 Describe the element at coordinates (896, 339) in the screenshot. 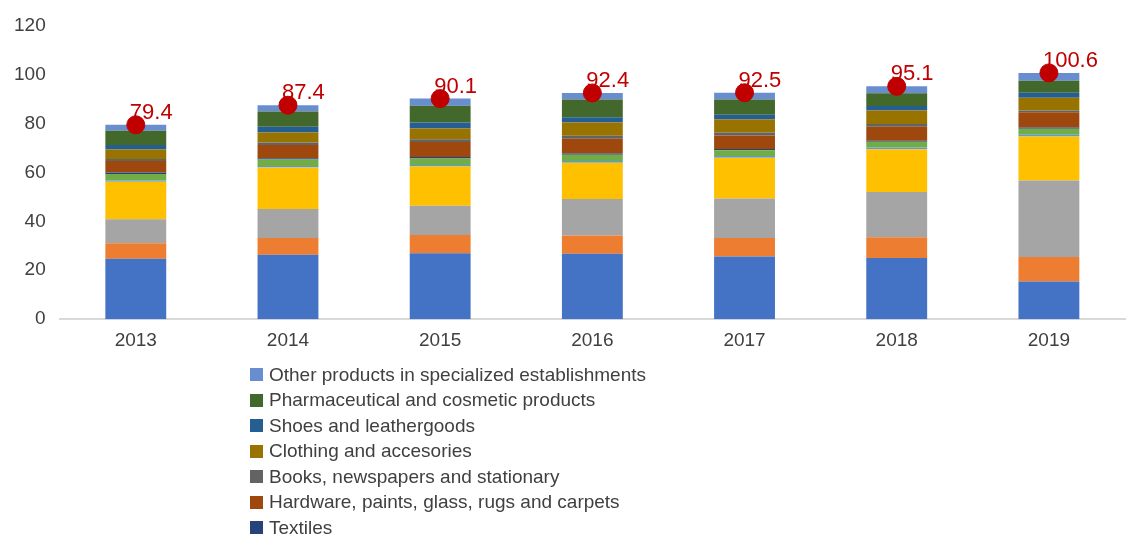

I see `x-tick-label: 2018` at that location.